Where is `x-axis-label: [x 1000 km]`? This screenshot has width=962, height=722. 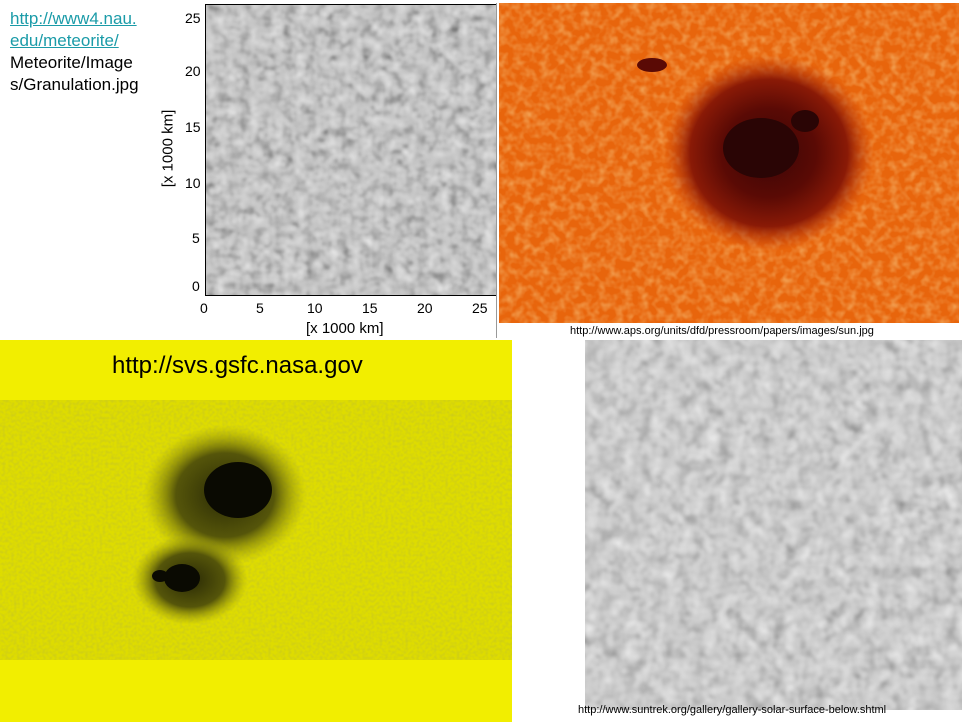 x-axis-label: [x 1000 km] is located at coordinates (345, 328).